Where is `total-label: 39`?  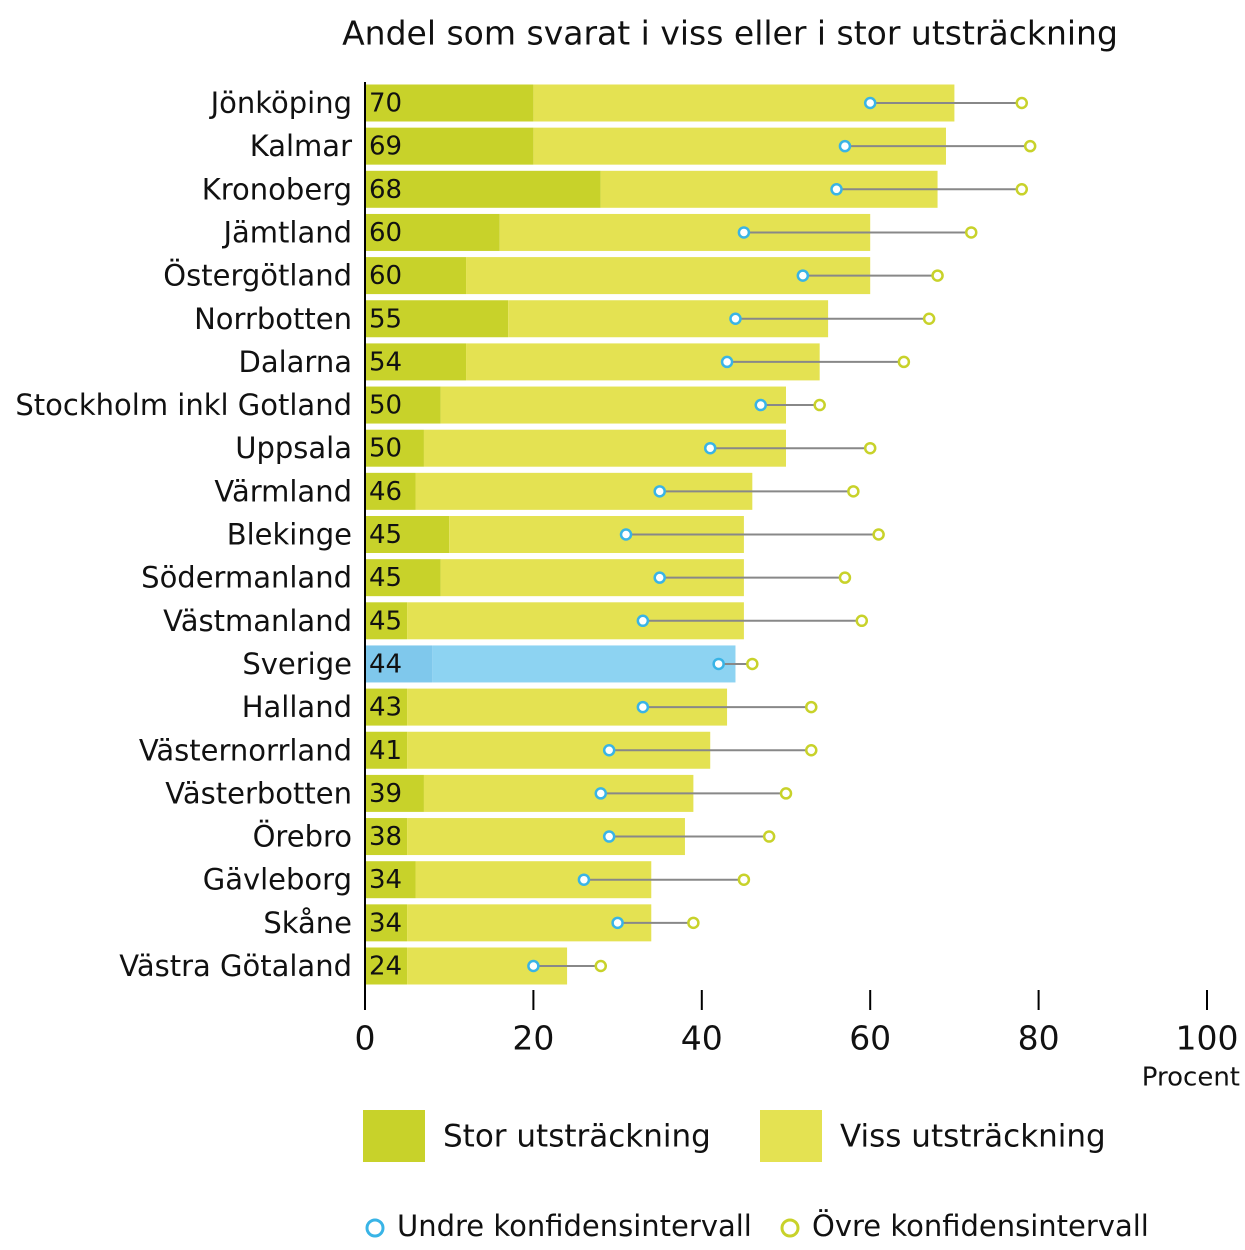
total-label: 39 is located at coordinates (385, 794).